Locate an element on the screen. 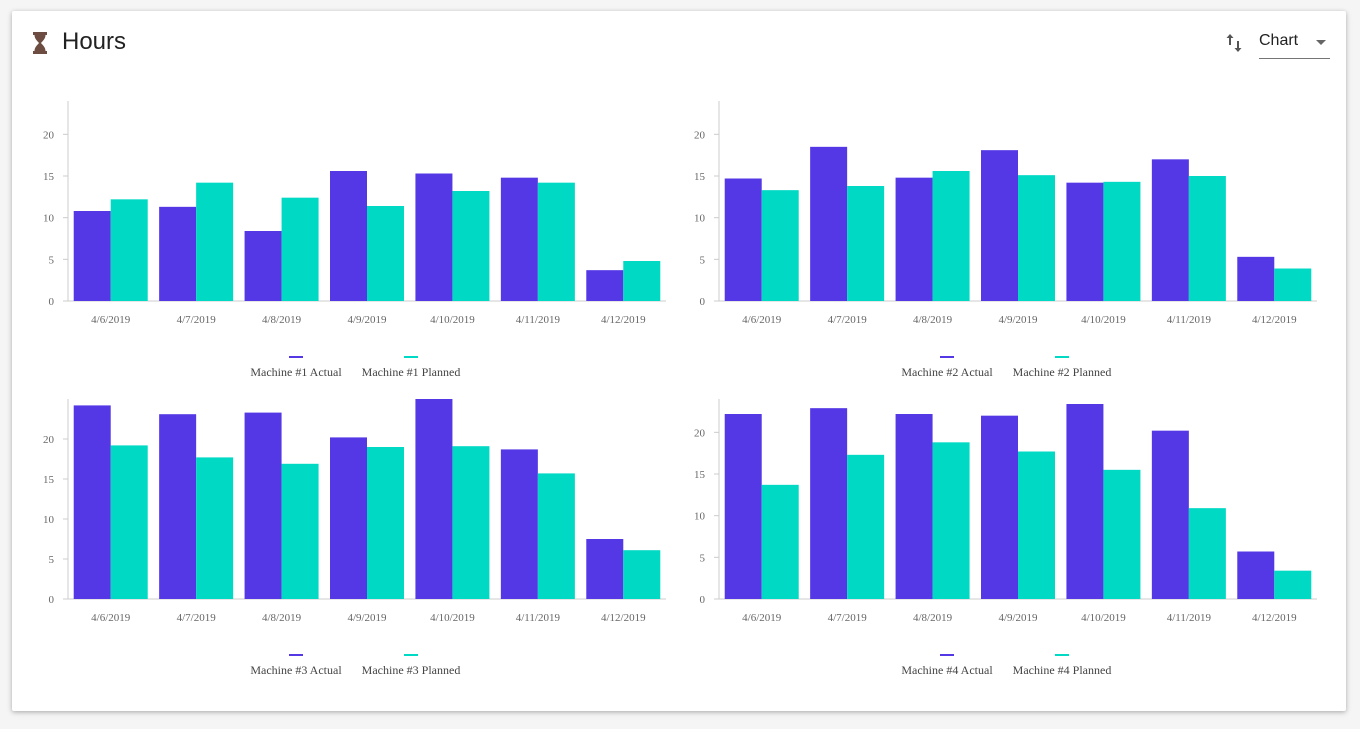 The width and height of the screenshot is (1360, 729). legend-label: Machine #2 Actual is located at coordinates (947, 372).